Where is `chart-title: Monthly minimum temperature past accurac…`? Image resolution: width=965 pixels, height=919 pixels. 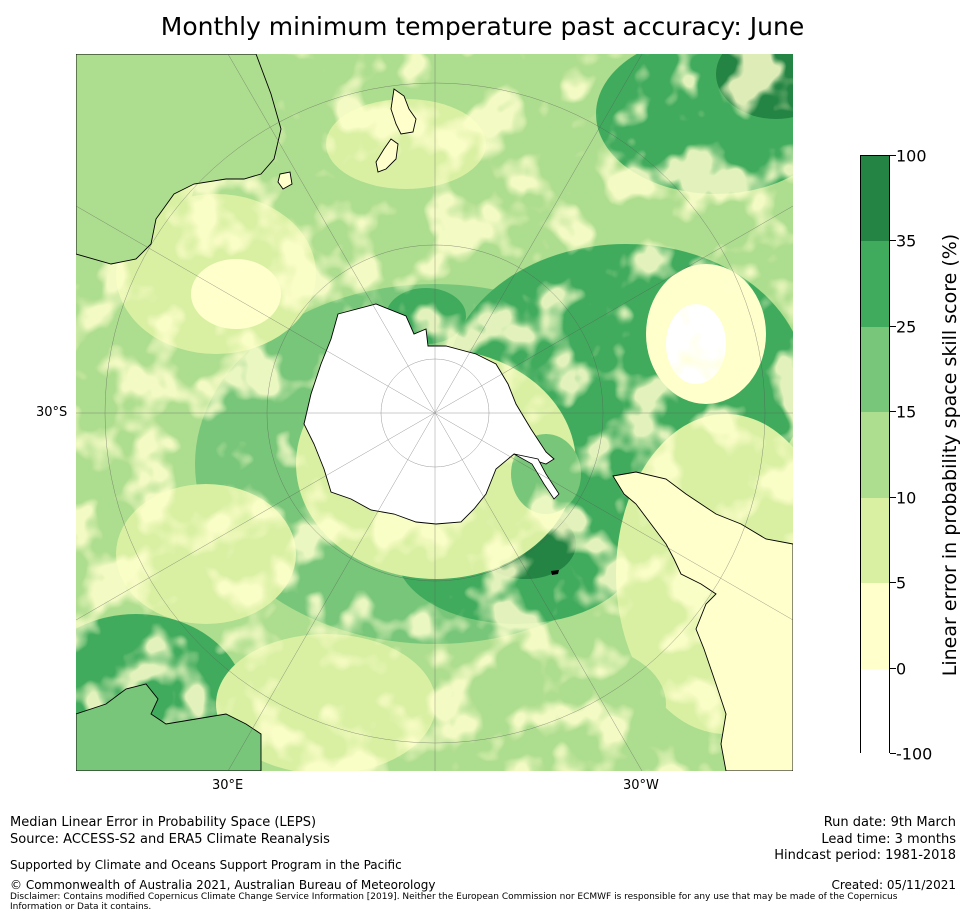
chart-title: Monthly minimum temperature past accurac… is located at coordinates (482, 26).